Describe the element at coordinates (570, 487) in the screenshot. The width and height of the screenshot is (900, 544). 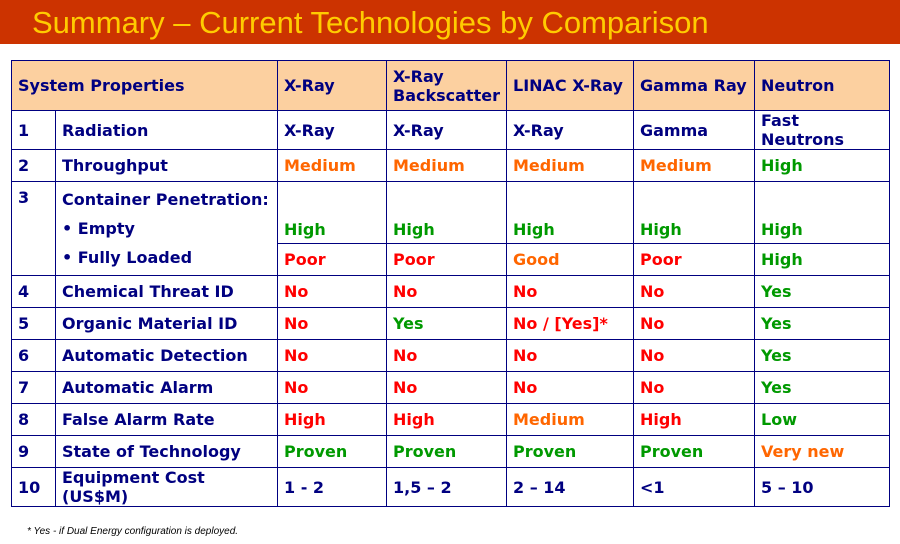
I see `table-cell: 2 – 14` at that location.